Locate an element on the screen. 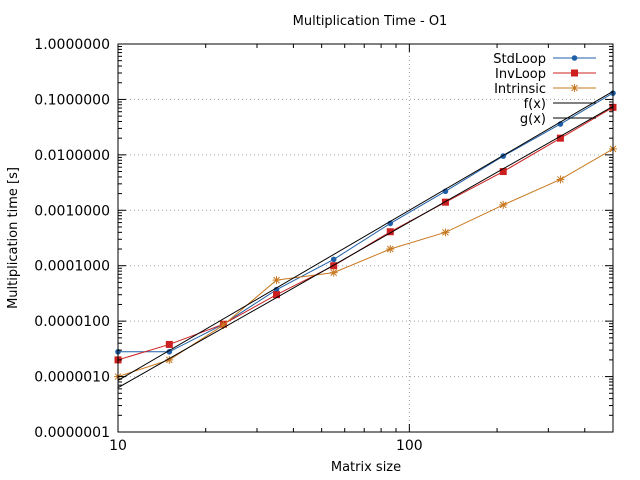 The image size is (640, 480). y-tick-label: 0.1000000 is located at coordinates (72, 100).